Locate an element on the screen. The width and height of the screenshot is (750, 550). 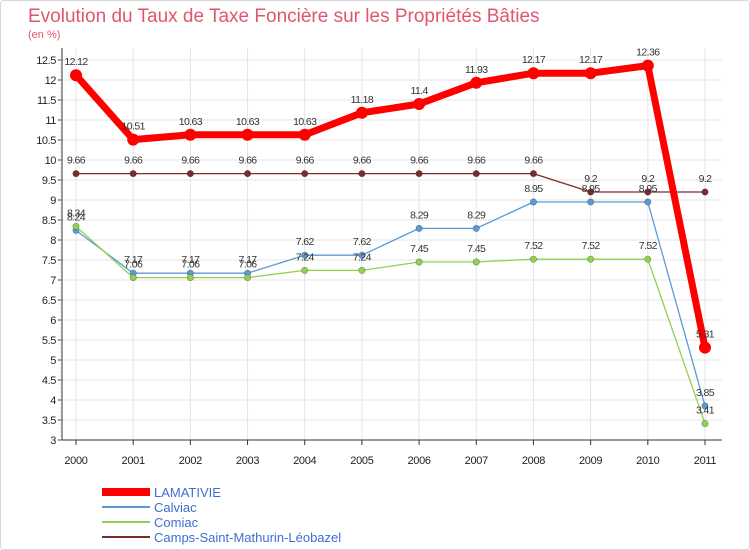
y-tick-label: 10.5 is located at coordinates (46, 141).